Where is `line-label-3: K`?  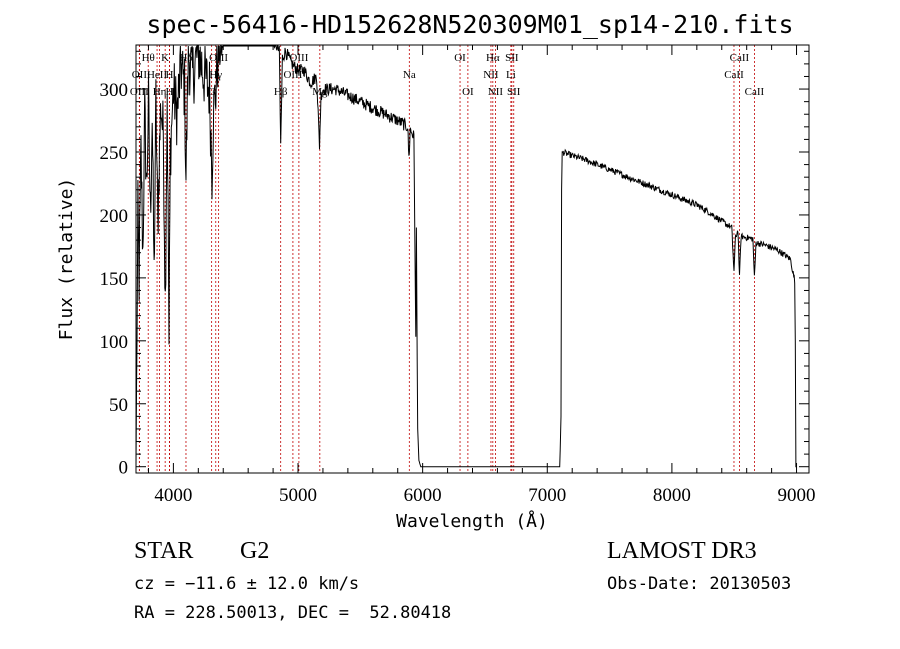
line-label-3: K is located at coordinates (165, 58).